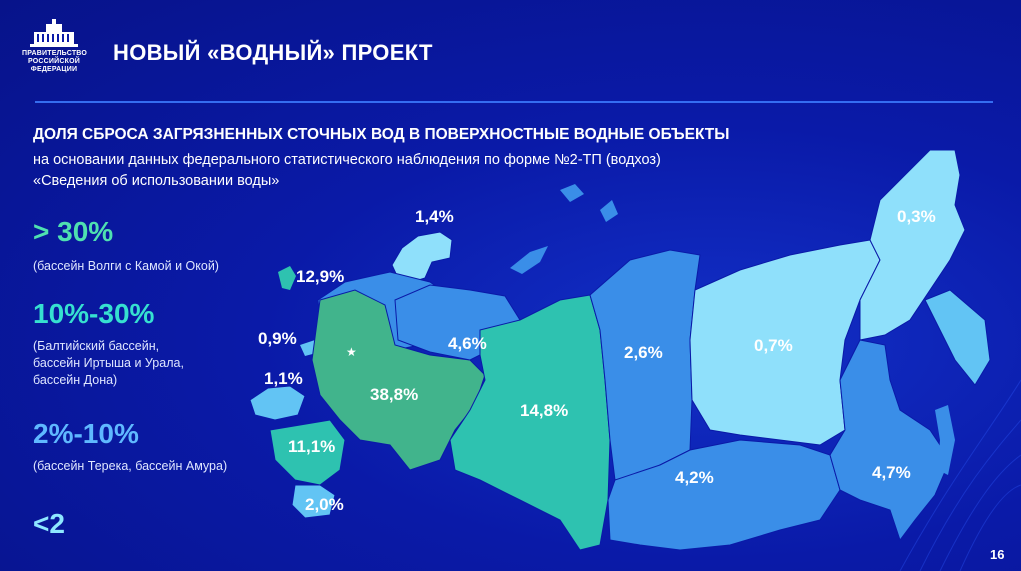  I want to click on legend-value-2-10: 2%-10%, so click(86, 433).